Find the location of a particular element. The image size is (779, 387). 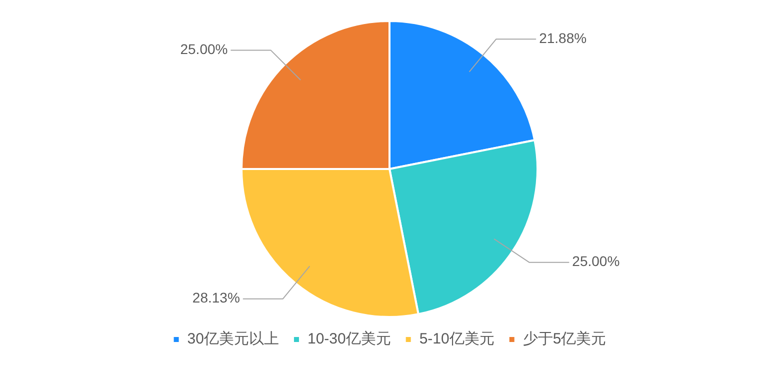

legend-label: 5-10亿美元 is located at coordinates (456, 339).